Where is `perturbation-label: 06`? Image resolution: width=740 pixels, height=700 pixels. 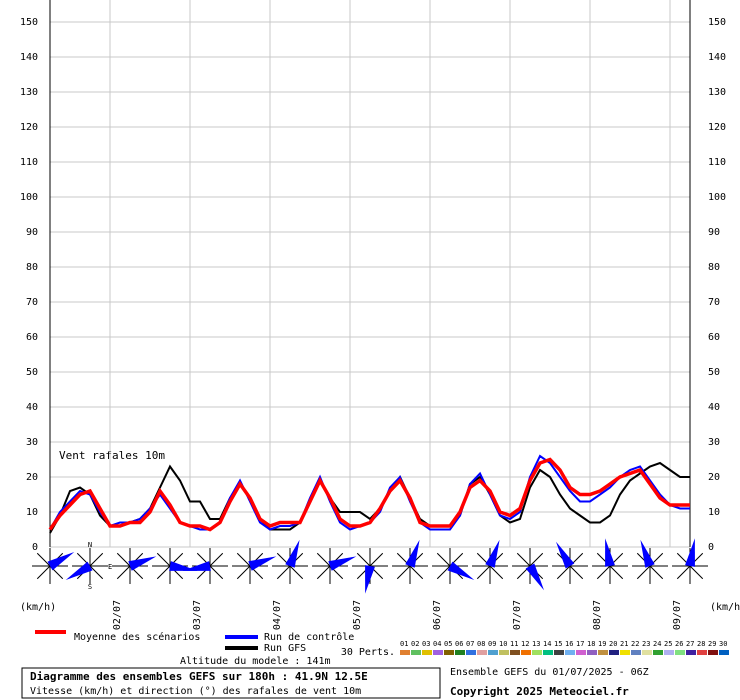
perturbation-label: 06 is located at coordinates (459, 644).